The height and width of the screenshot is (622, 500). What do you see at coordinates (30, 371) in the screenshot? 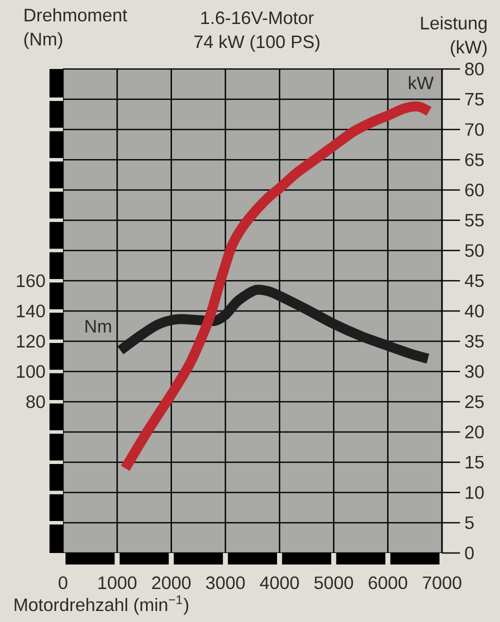
I see `y-tick-label: 100` at bounding box center [30, 371].